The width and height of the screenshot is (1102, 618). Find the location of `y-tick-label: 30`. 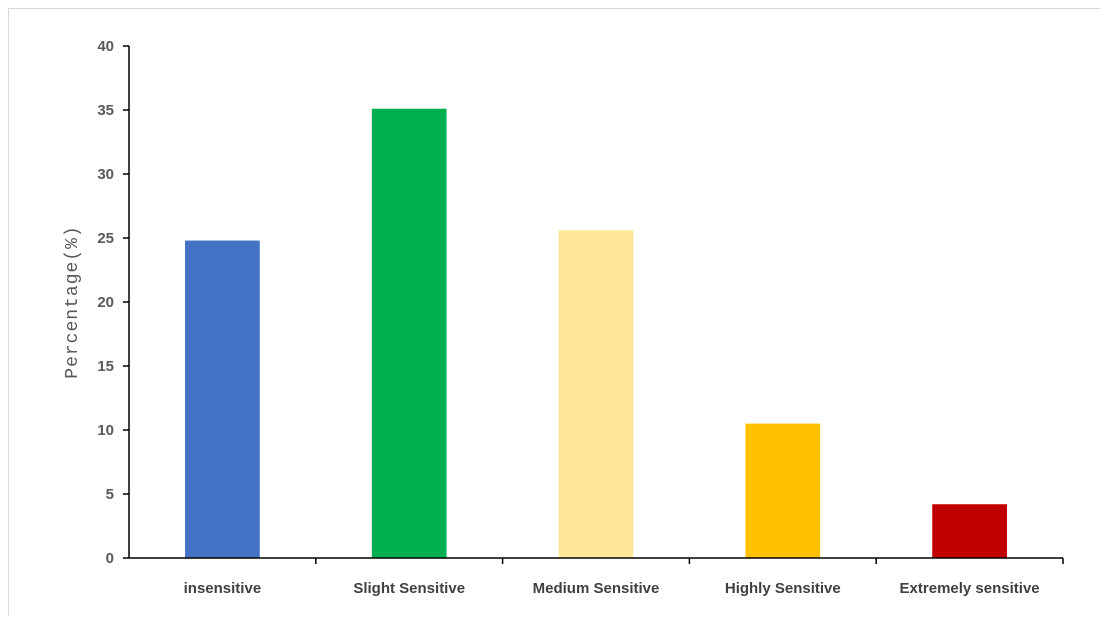

y-tick-label: 30 is located at coordinates (105, 174).